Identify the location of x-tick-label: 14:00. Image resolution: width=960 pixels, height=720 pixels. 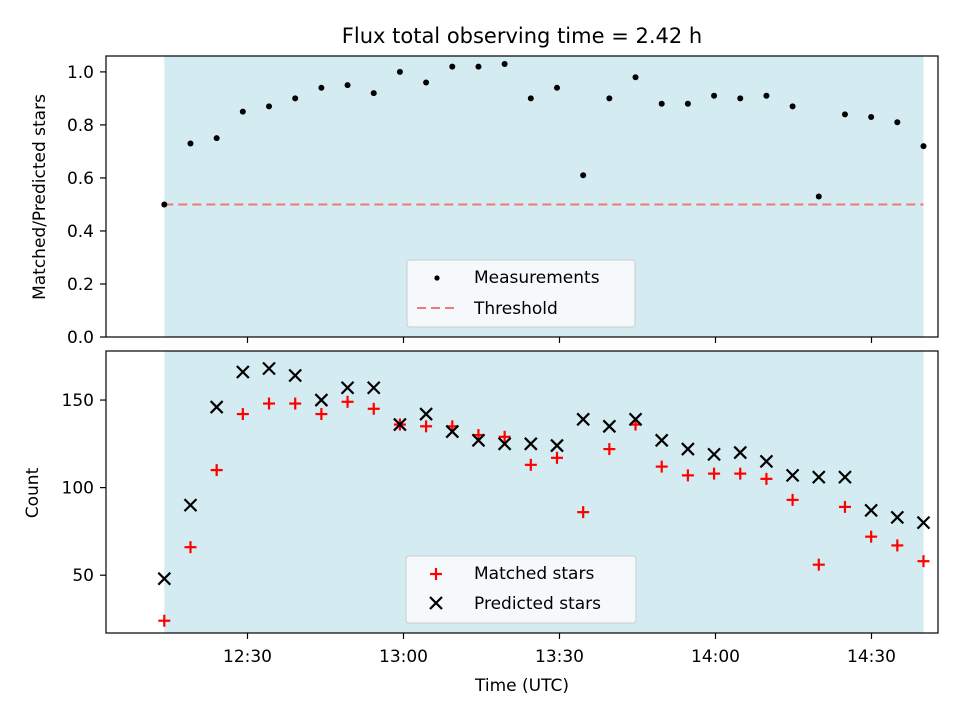
(715, 657).